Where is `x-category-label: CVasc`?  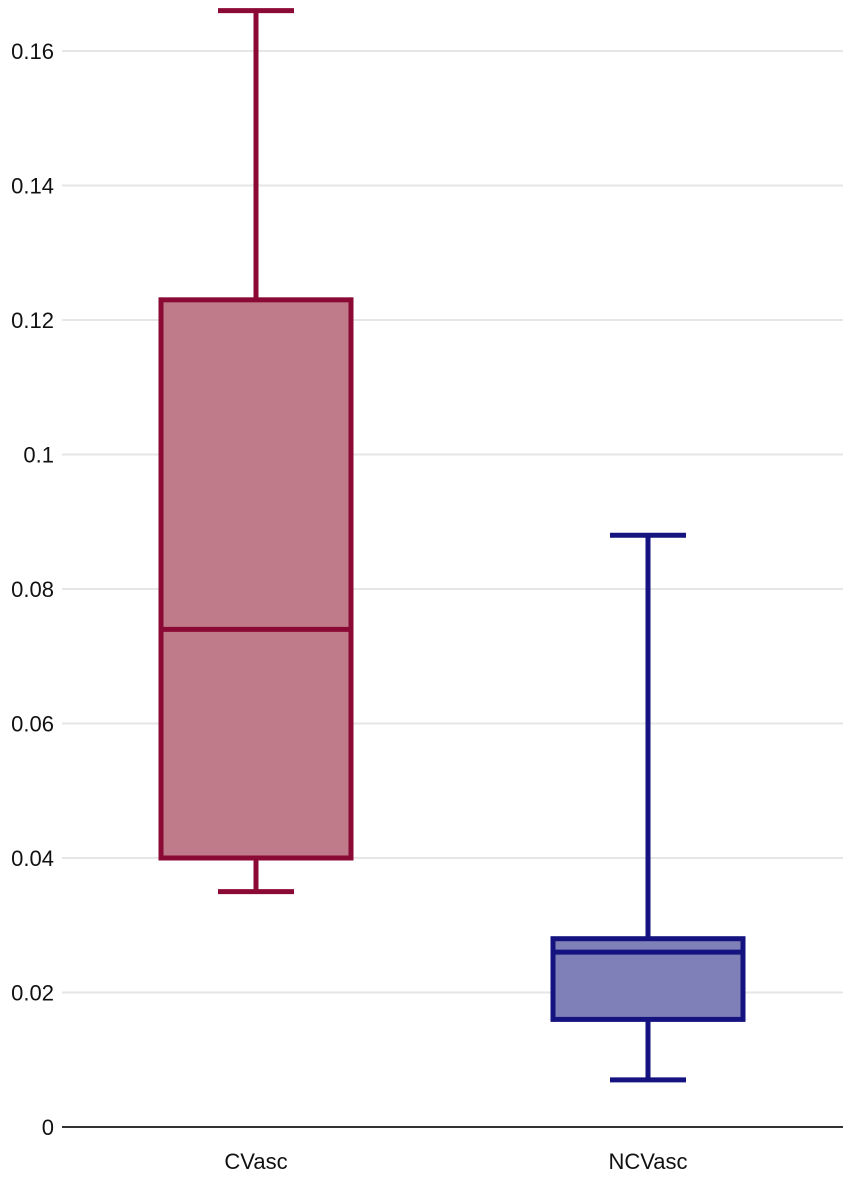 x-category-label: CVasc is located at coordinates (255, 1161).